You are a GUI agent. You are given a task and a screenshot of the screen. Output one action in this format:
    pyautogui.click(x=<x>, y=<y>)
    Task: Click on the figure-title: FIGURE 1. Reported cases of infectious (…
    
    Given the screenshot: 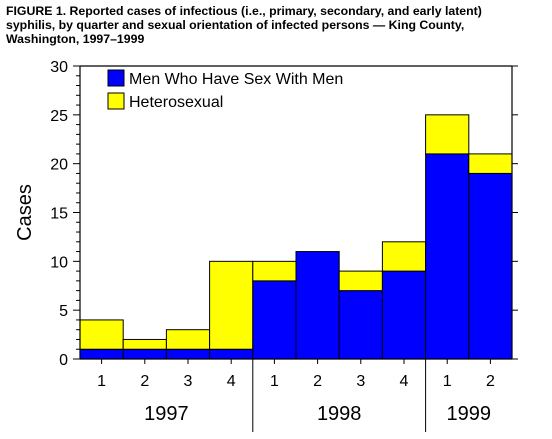 What is the action you would take?
    pyautogui.click(x=244, y=25)
    